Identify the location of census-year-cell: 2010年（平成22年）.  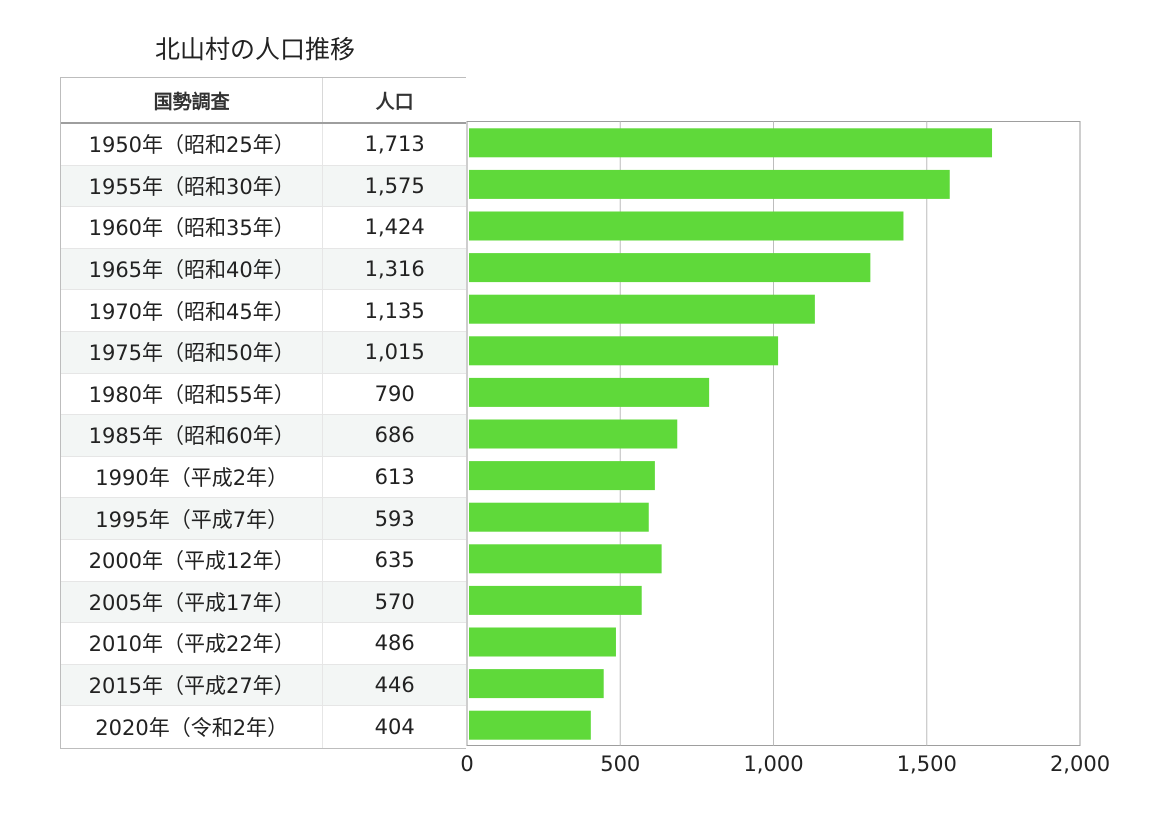
(192, 643).